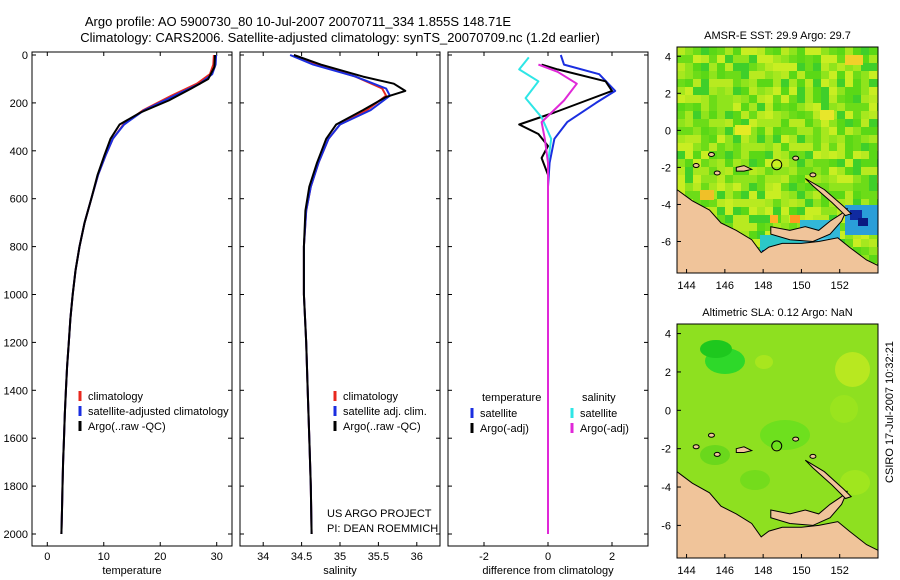  I want to click on x-tick-label: 152, so click(840, 571).